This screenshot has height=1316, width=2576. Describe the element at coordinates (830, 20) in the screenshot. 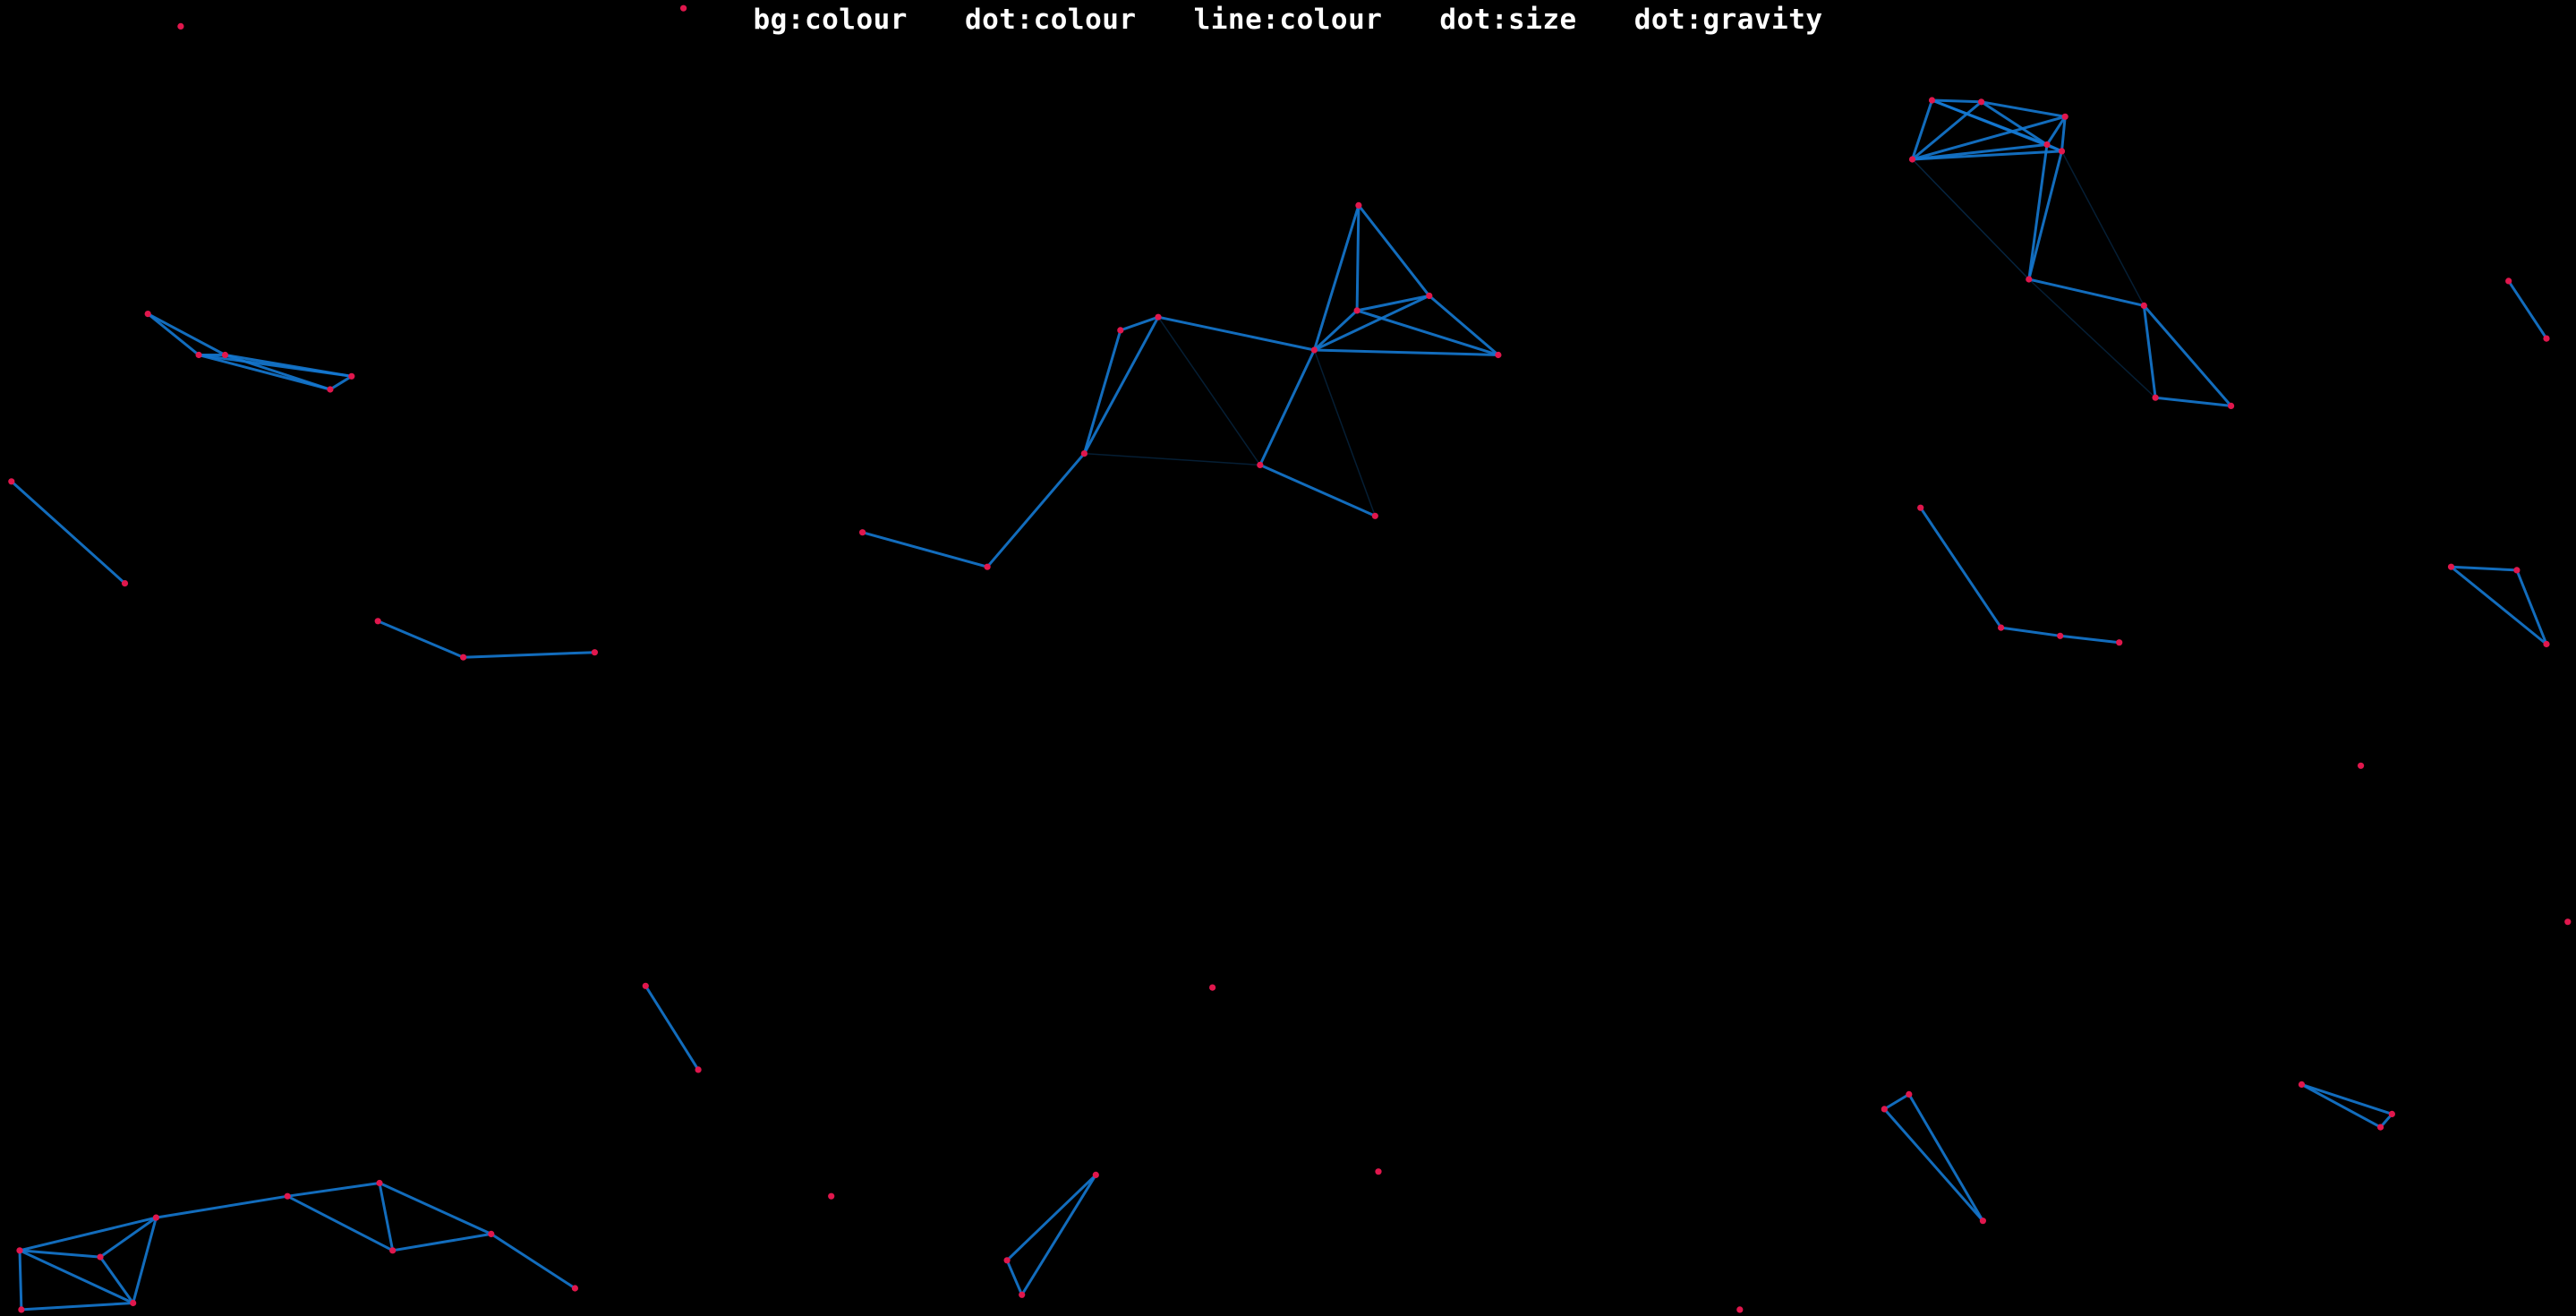

I see `bg-colour-button: bg:colour` at that location.